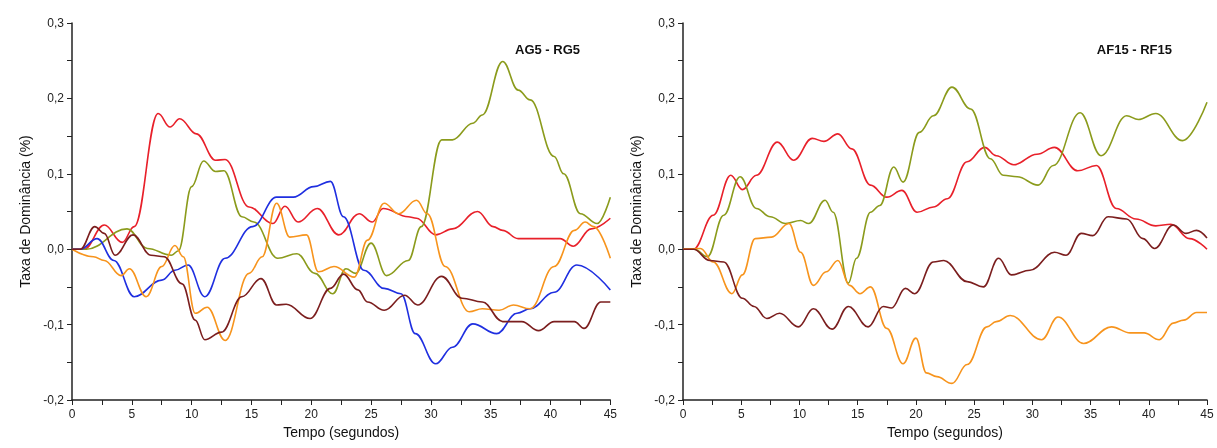 This screenshot has height=448, width=1217. What do you see at coordinates (547, 49) in the screenshot?
I see `text: AG5 - RG5` at bounding box center [547, 49].